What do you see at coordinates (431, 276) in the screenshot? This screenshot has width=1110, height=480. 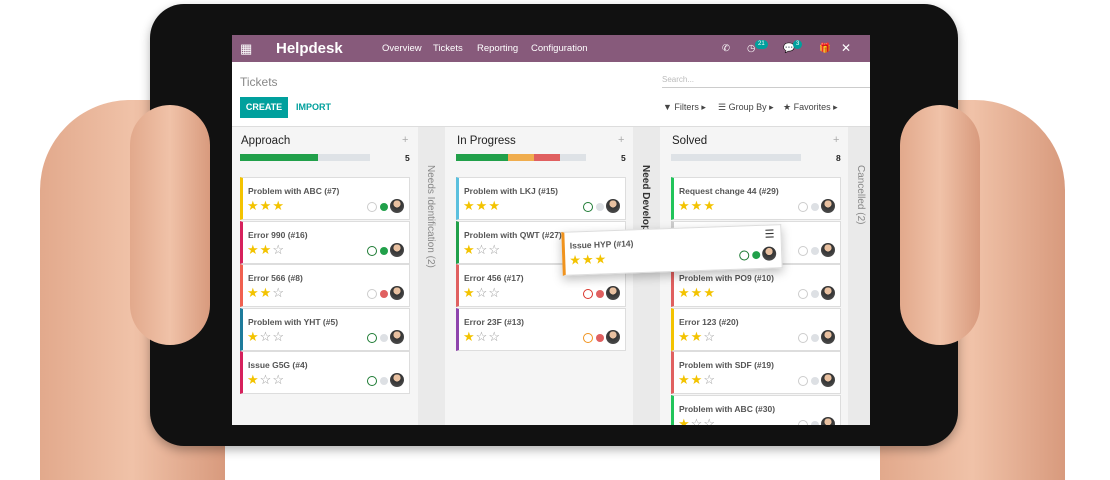 I see `folded-column-needs-identification: Needs Identification (2)` at bounding box center [431, 276].